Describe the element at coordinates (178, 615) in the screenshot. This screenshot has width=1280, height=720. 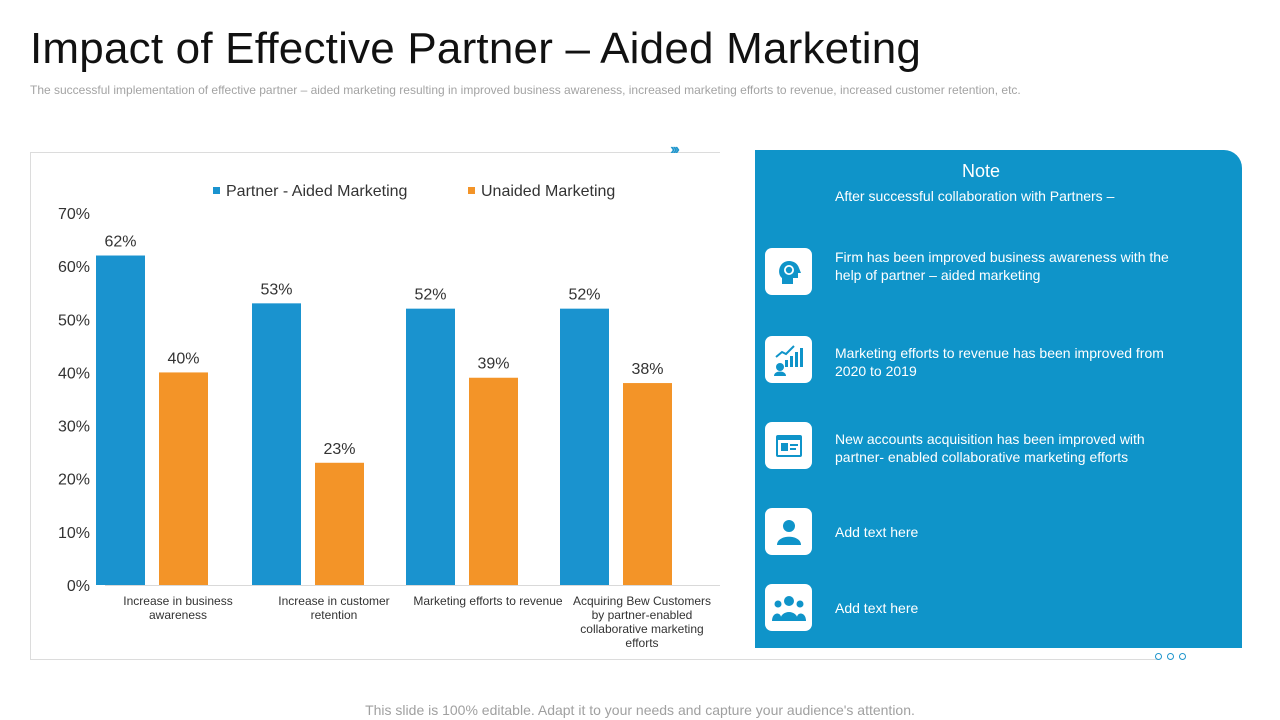
I see `x-tick-label: awareness` at that location.